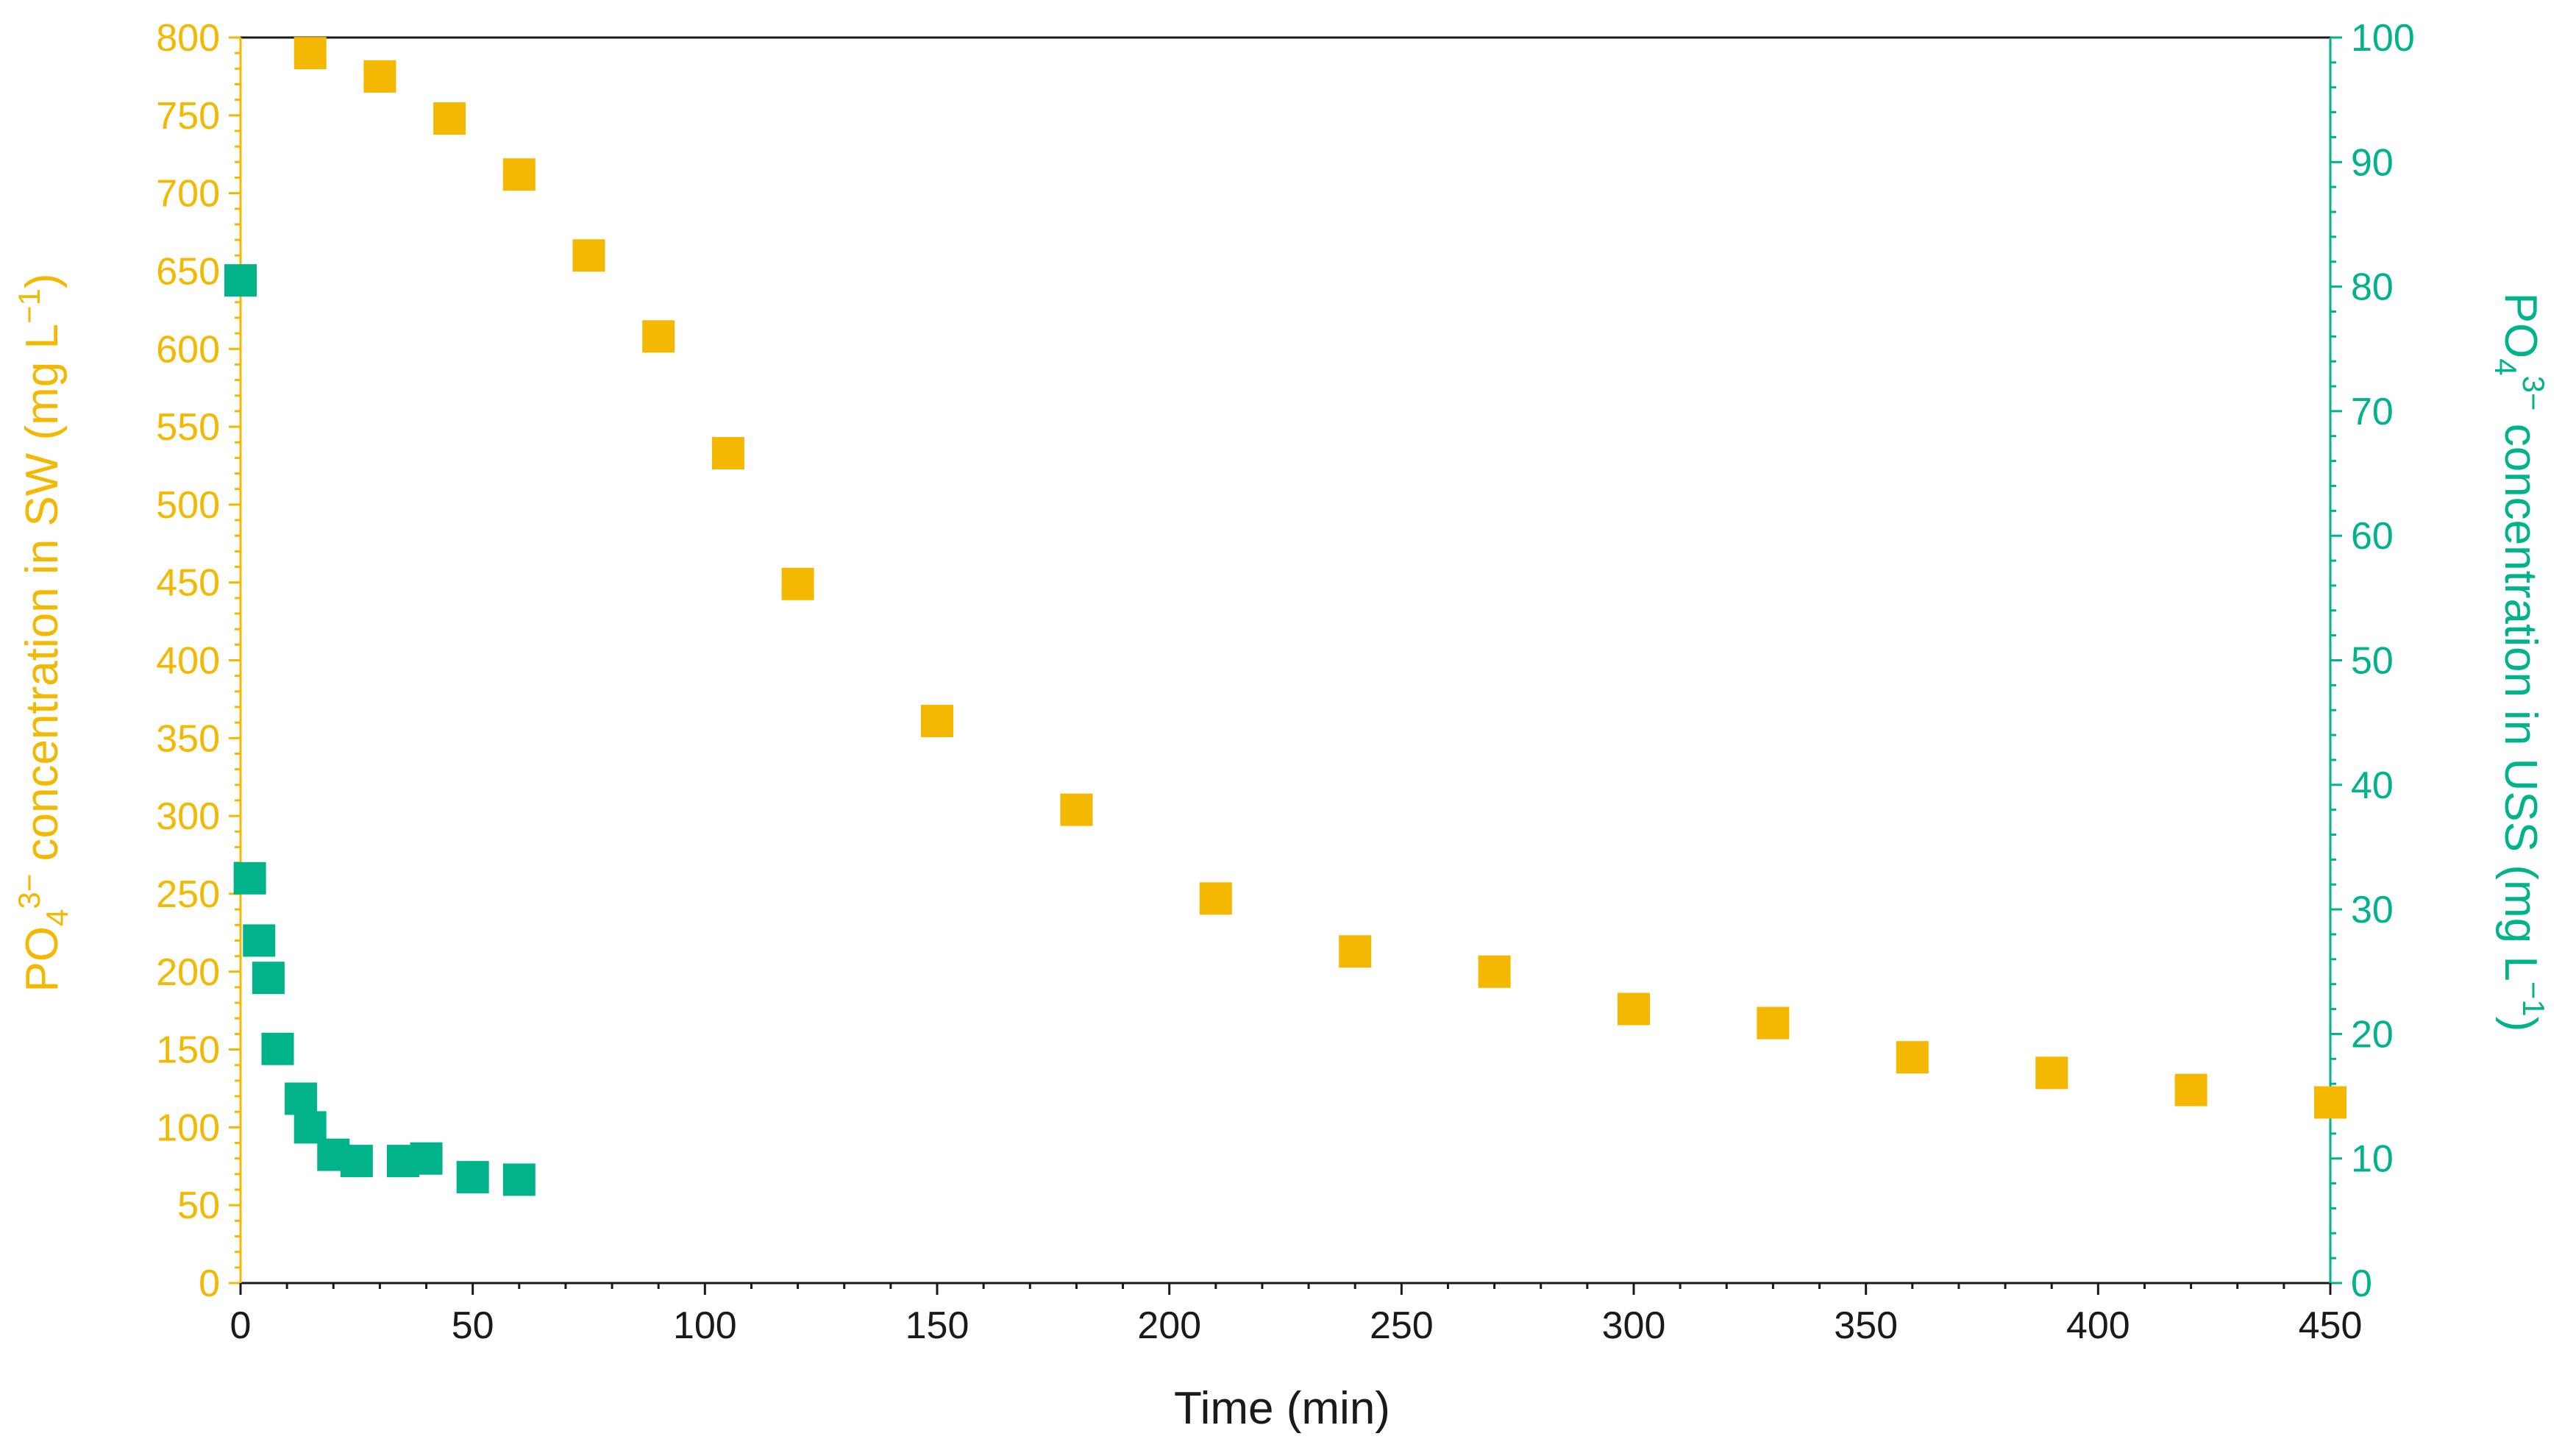 Image resolution: width=2576 pixels, height=1453 pixels. I want to click on y-left-tick-label: 300, so click(188, 816).